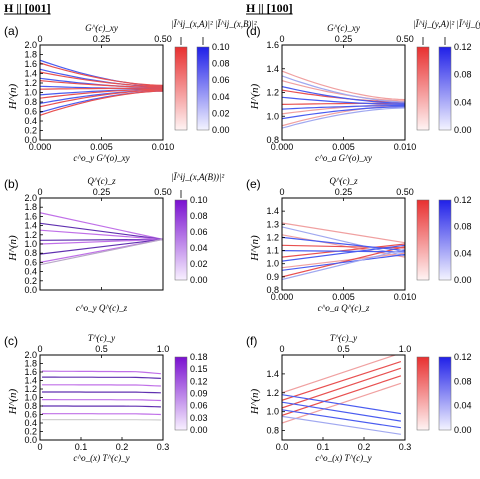  Describe the element at coordinates (30, 364) in the screenshot. I see `y-tick-label: 1.8` at that location.